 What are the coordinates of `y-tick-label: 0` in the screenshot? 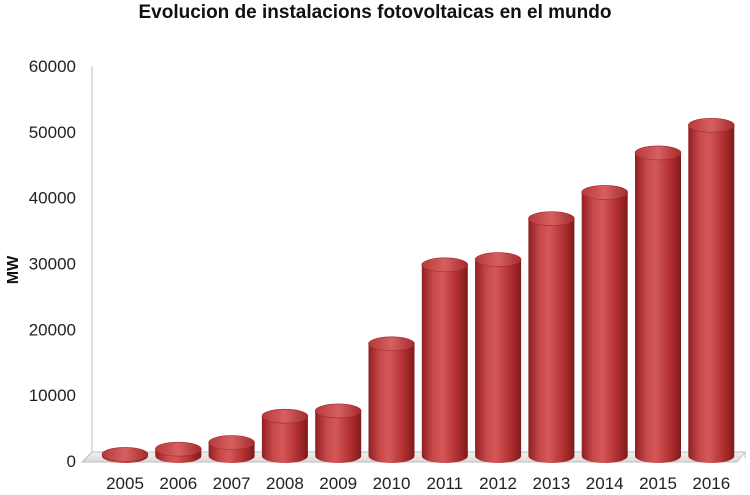 It's located at (71, 461).